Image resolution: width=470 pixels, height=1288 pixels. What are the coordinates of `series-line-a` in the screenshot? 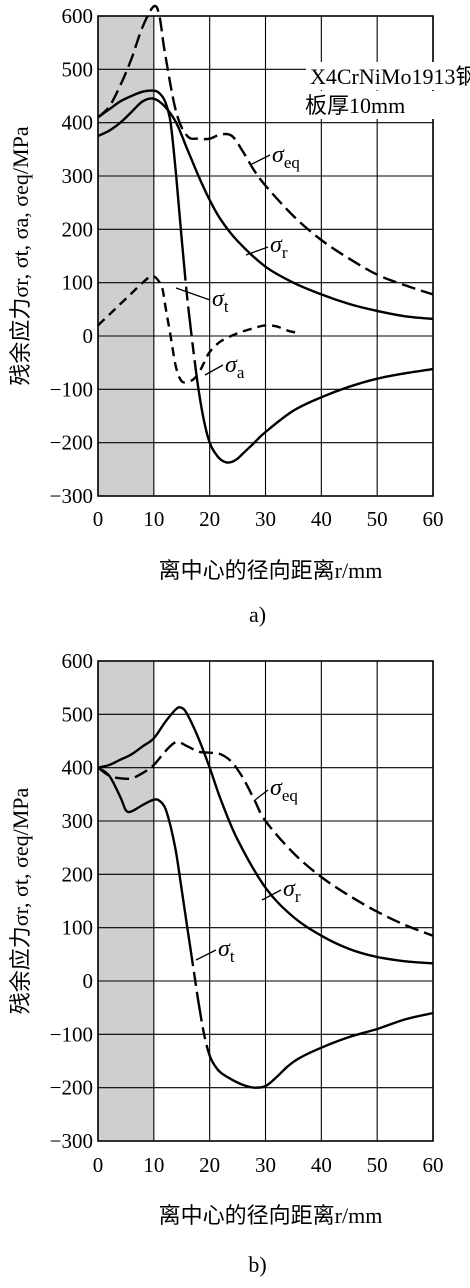 It's located at (198, 329).